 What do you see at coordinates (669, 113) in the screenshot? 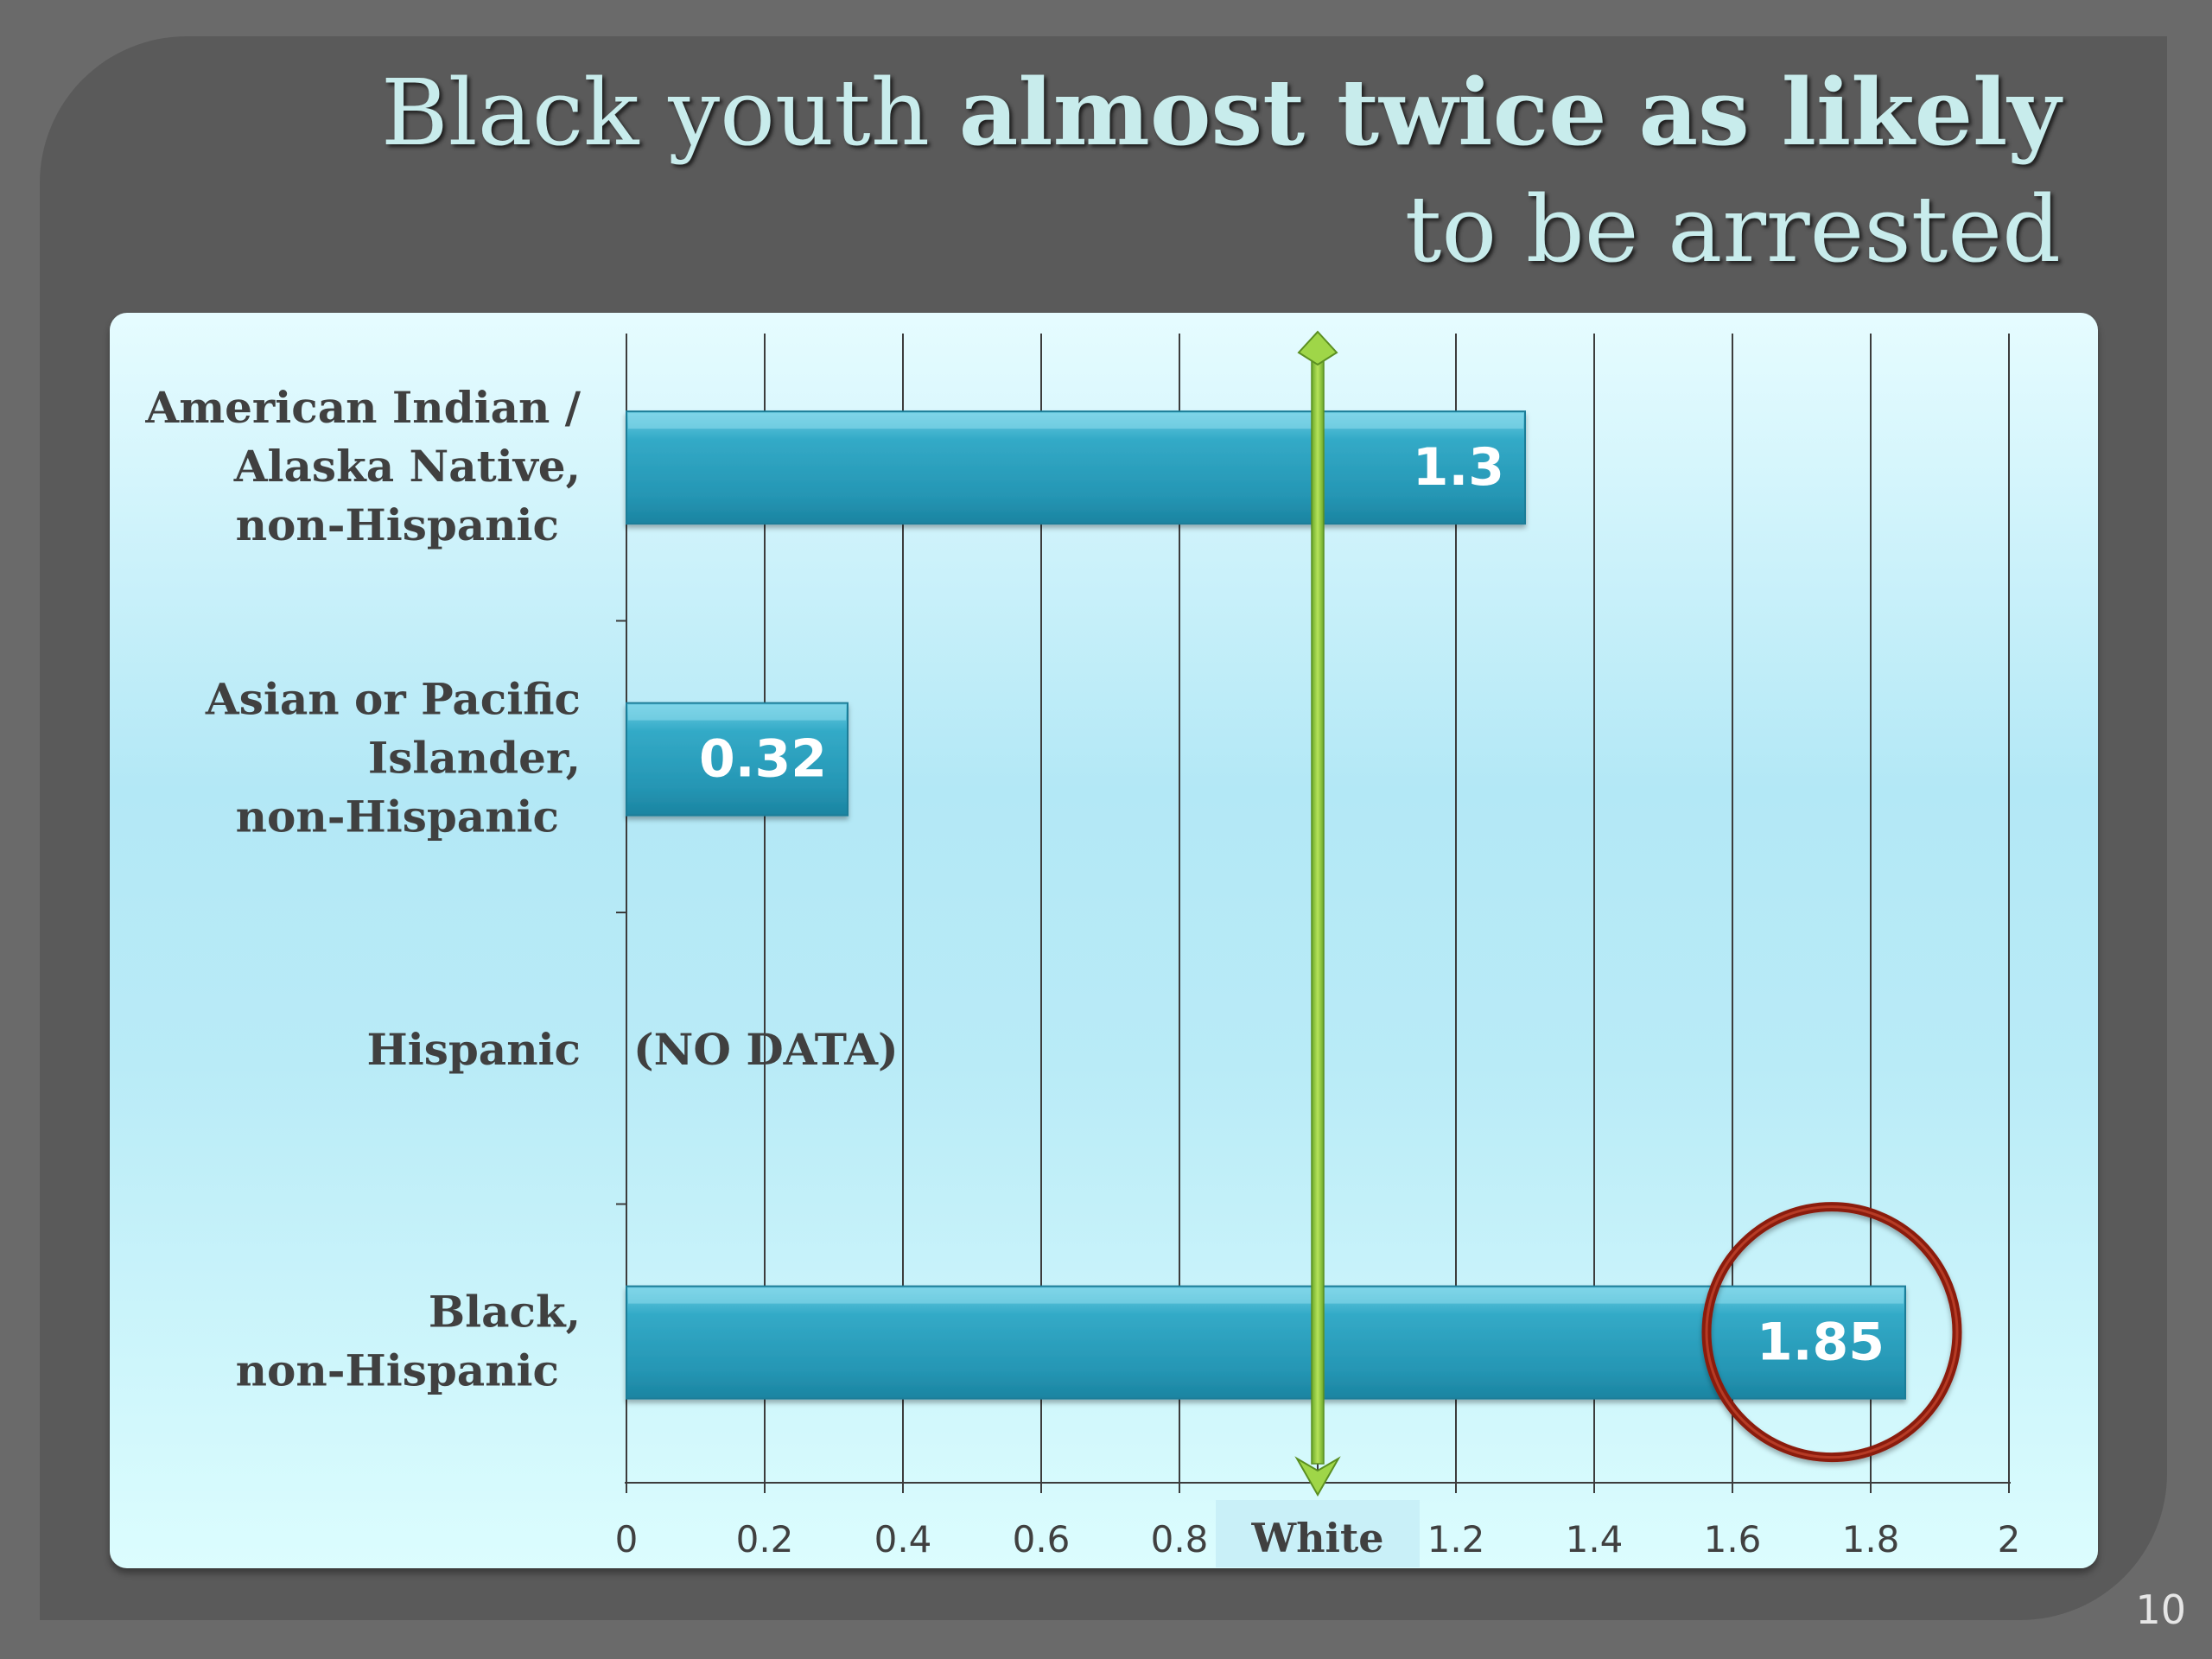
I see `title-regular: Black youth` at bounding box center [669, 113].